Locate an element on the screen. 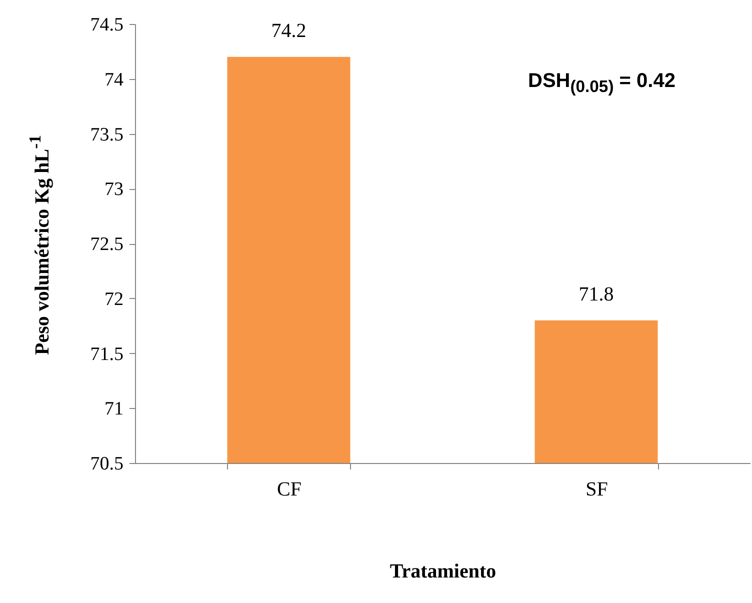 The image size is (752, 603). y-tick-label: 73 is located at coordinates (114, 189).